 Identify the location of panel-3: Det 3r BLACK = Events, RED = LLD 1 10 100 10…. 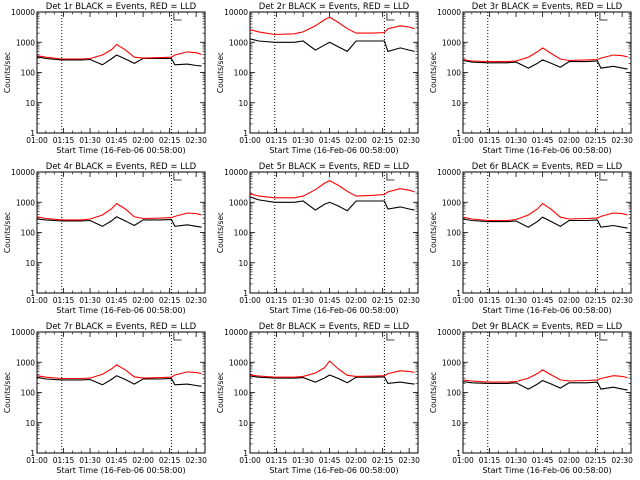
(531, 78).